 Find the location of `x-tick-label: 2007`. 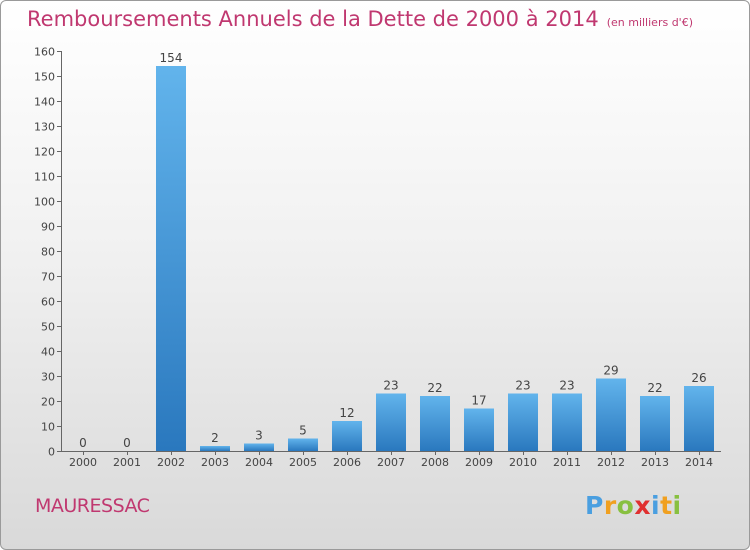

x-tick-label: 2007 is located at coordinates (391, 462).